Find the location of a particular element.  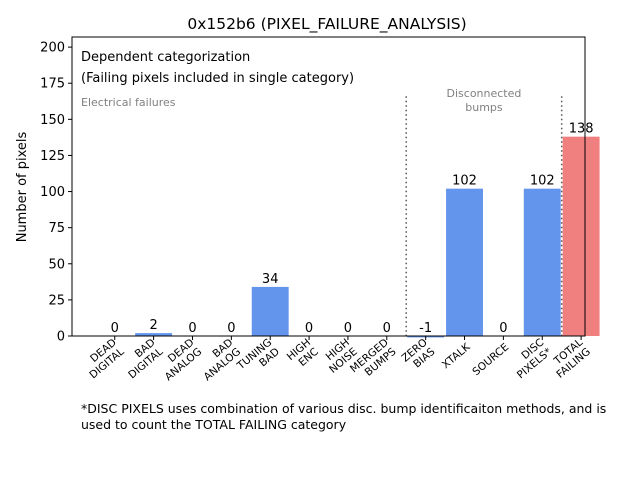

x-tick-label: HIGHENC is located at coordinates (303, 355).